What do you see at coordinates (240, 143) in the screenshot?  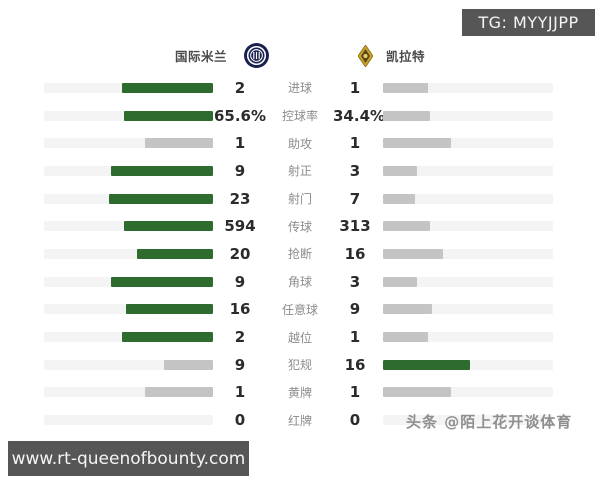 I see `home-stat-value: 1` at bounding box center [240, 143].